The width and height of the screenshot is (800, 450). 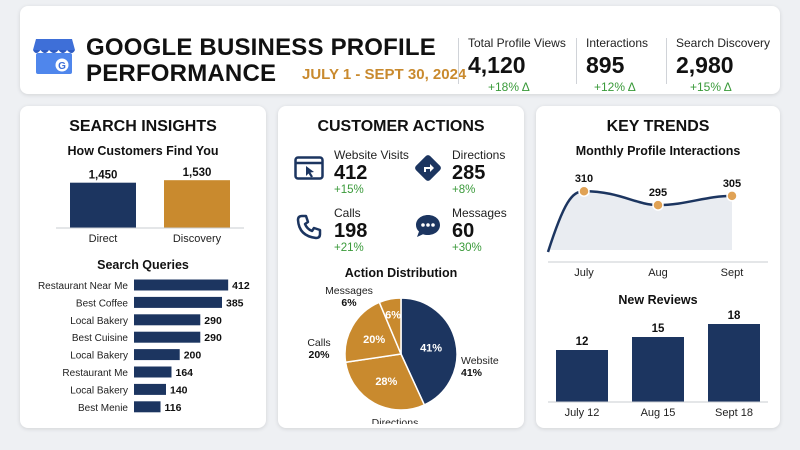 I want to click on date-range: JULY 1 - SEPT 30, 2024, so click(x=384, y=74).